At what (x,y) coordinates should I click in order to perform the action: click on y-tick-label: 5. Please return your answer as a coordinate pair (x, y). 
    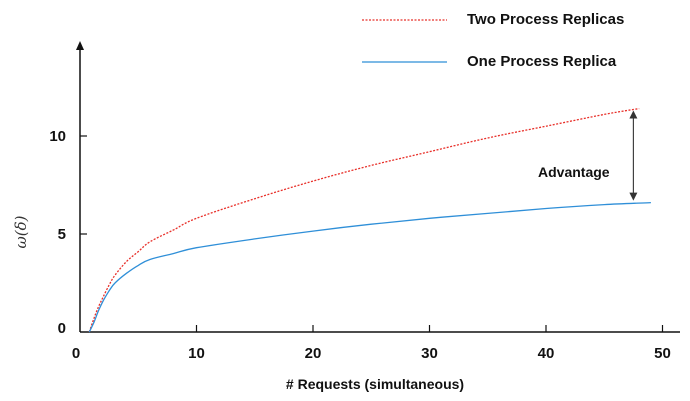
    Looking at the image, I should click on (62, 234).